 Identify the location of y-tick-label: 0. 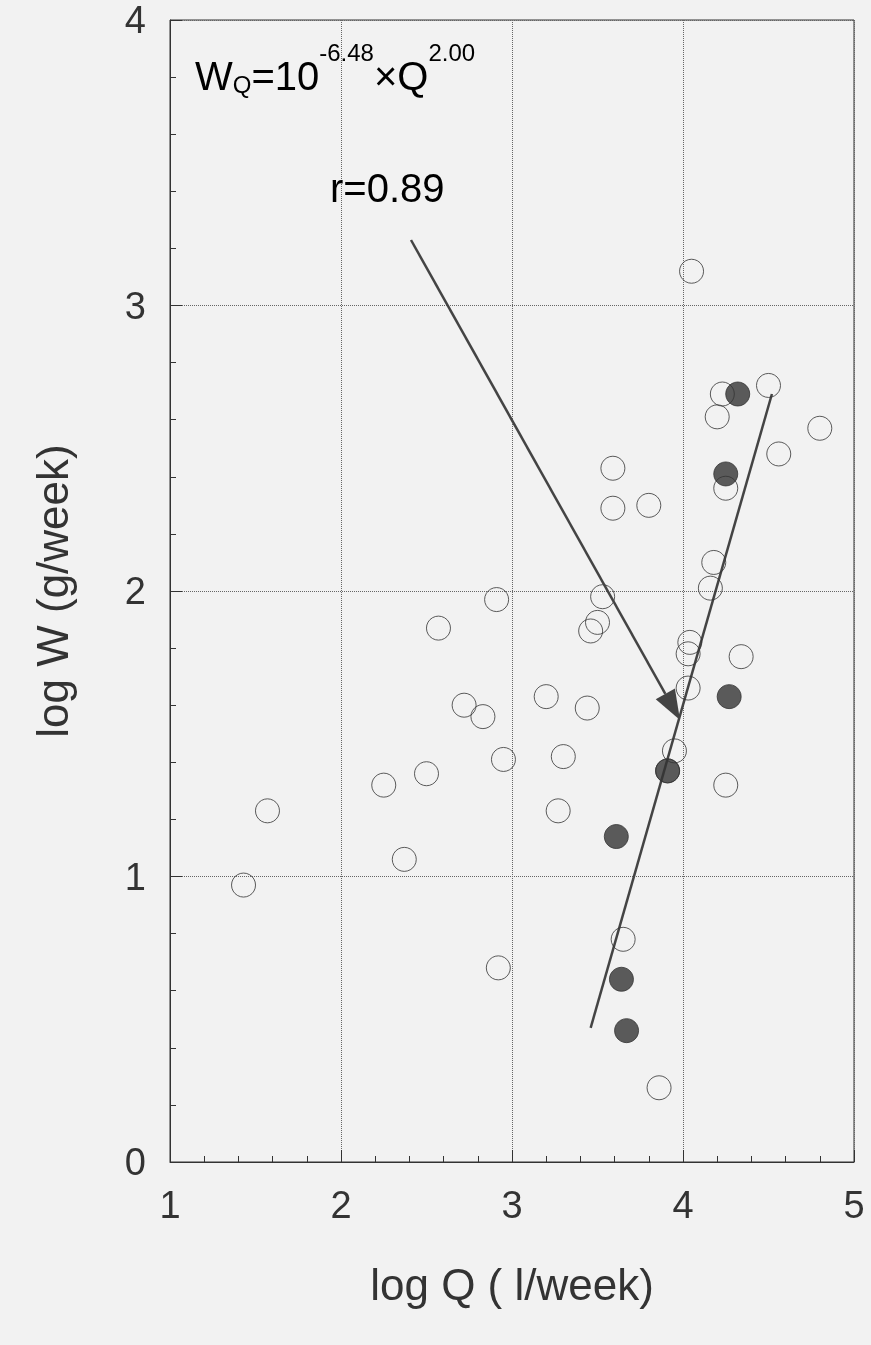
(135, 1162).